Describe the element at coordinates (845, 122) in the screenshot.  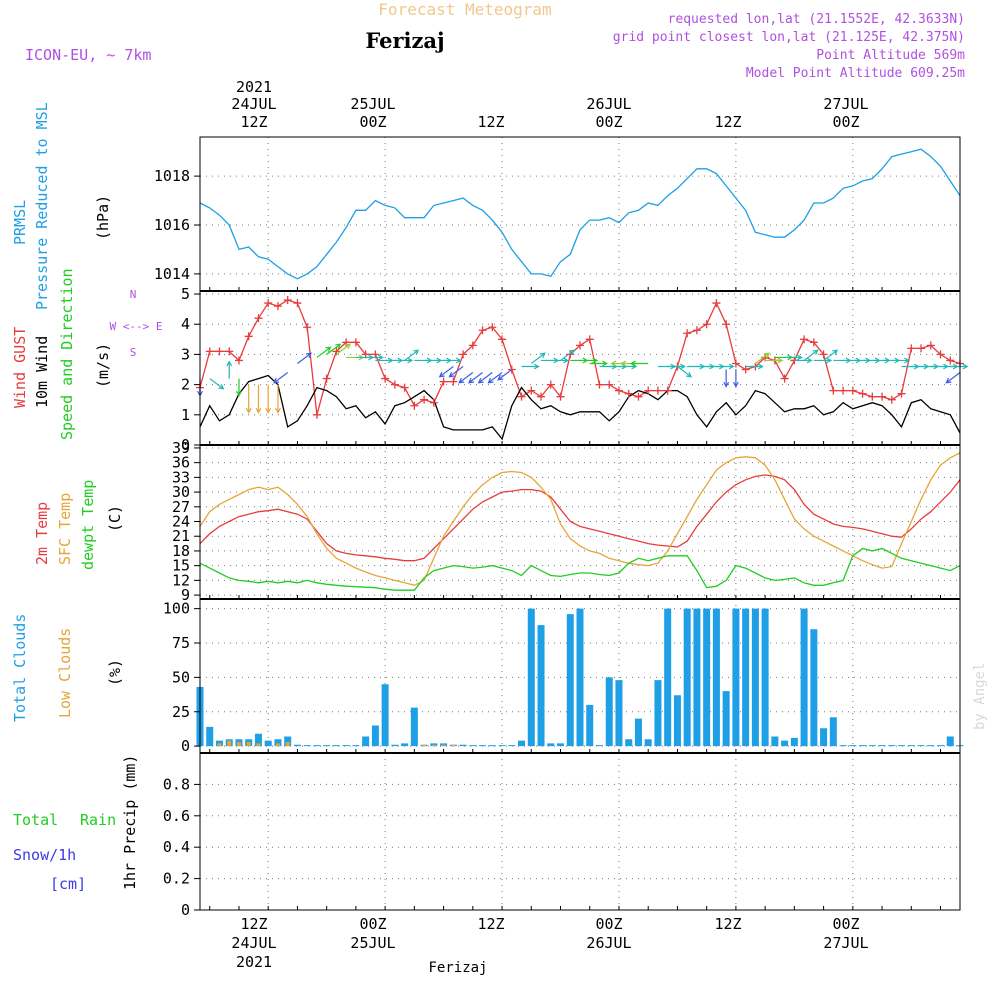
I see `top-label-hour: 00Z` at that location.